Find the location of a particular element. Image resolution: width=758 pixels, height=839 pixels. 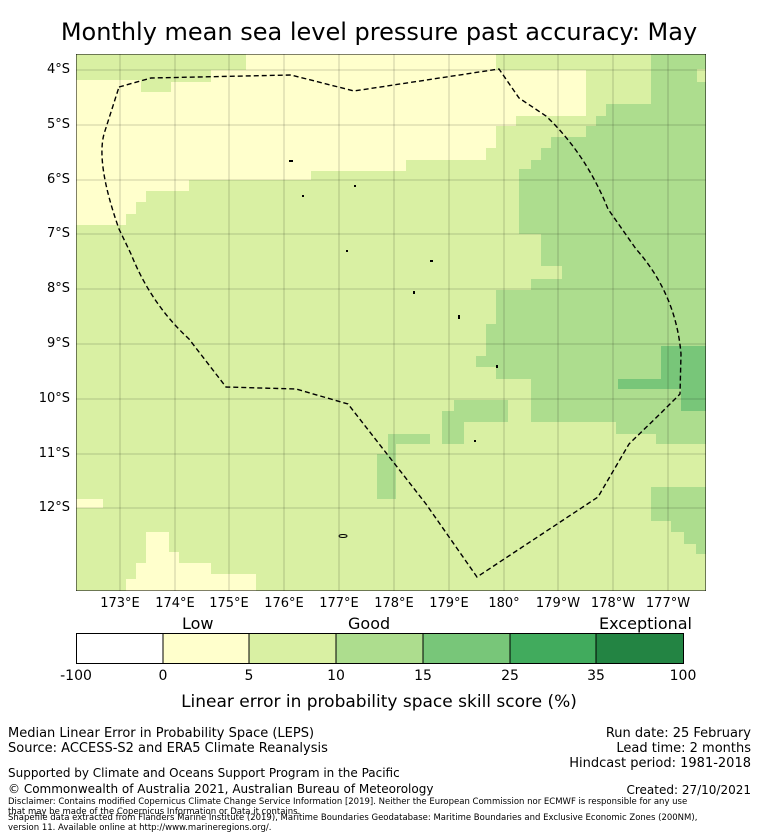

info-run-date: Run date: 25 February is located at coordinates (678, 733).